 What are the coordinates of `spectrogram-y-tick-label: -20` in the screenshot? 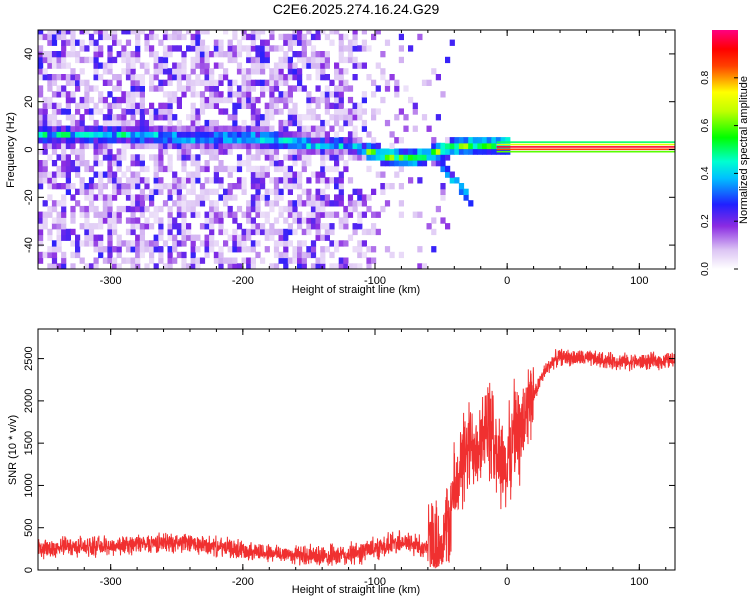 It's located at (29, 197).